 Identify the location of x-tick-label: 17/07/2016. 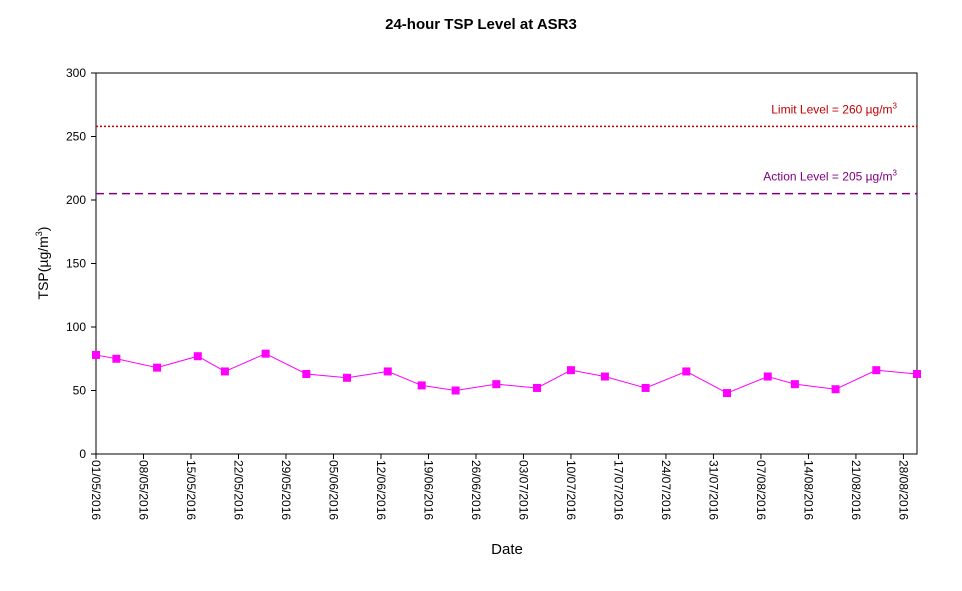
(618, 490).